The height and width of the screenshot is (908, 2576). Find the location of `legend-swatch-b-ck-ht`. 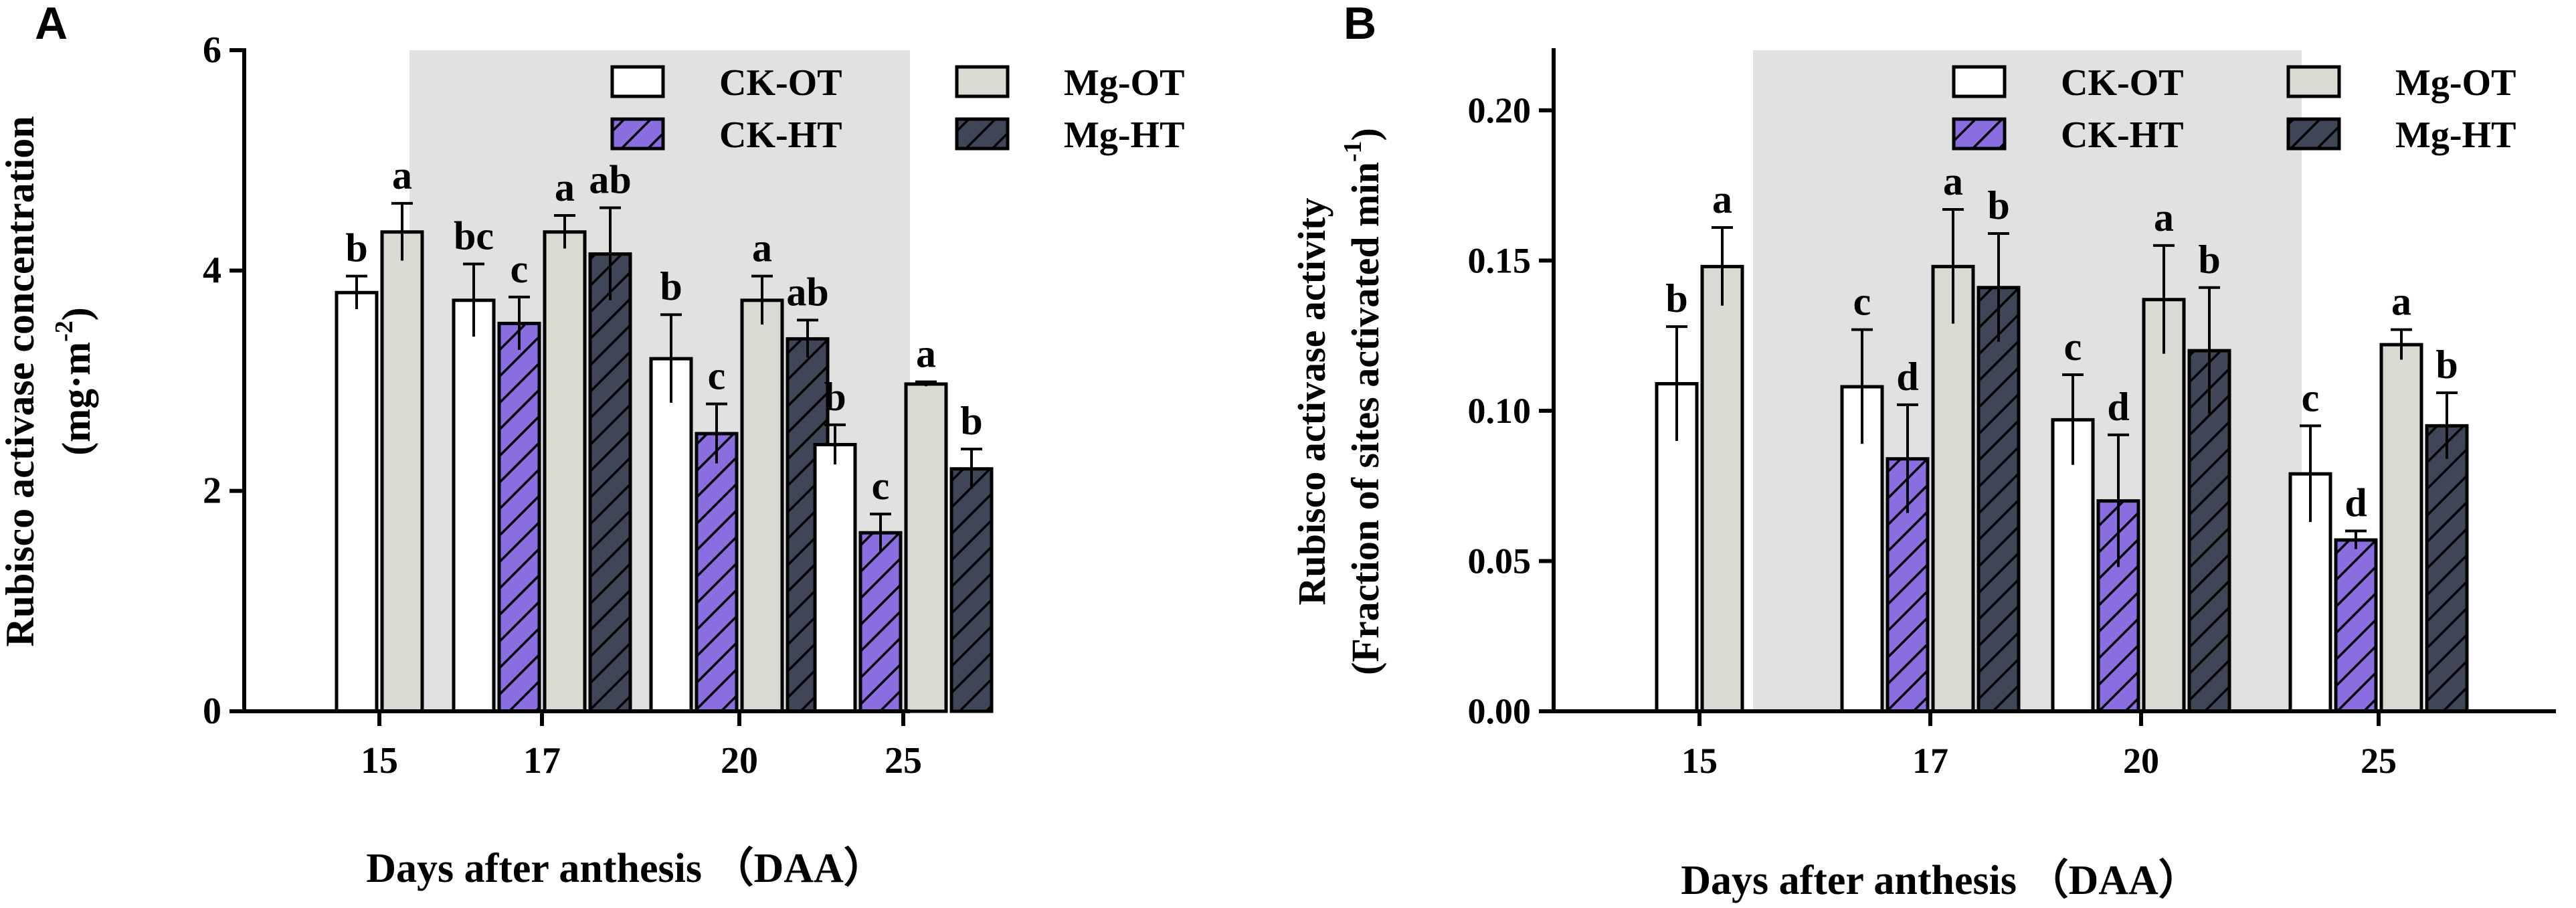

legend-swatch-b-ck-ht is located at coordinates (1979, 134).